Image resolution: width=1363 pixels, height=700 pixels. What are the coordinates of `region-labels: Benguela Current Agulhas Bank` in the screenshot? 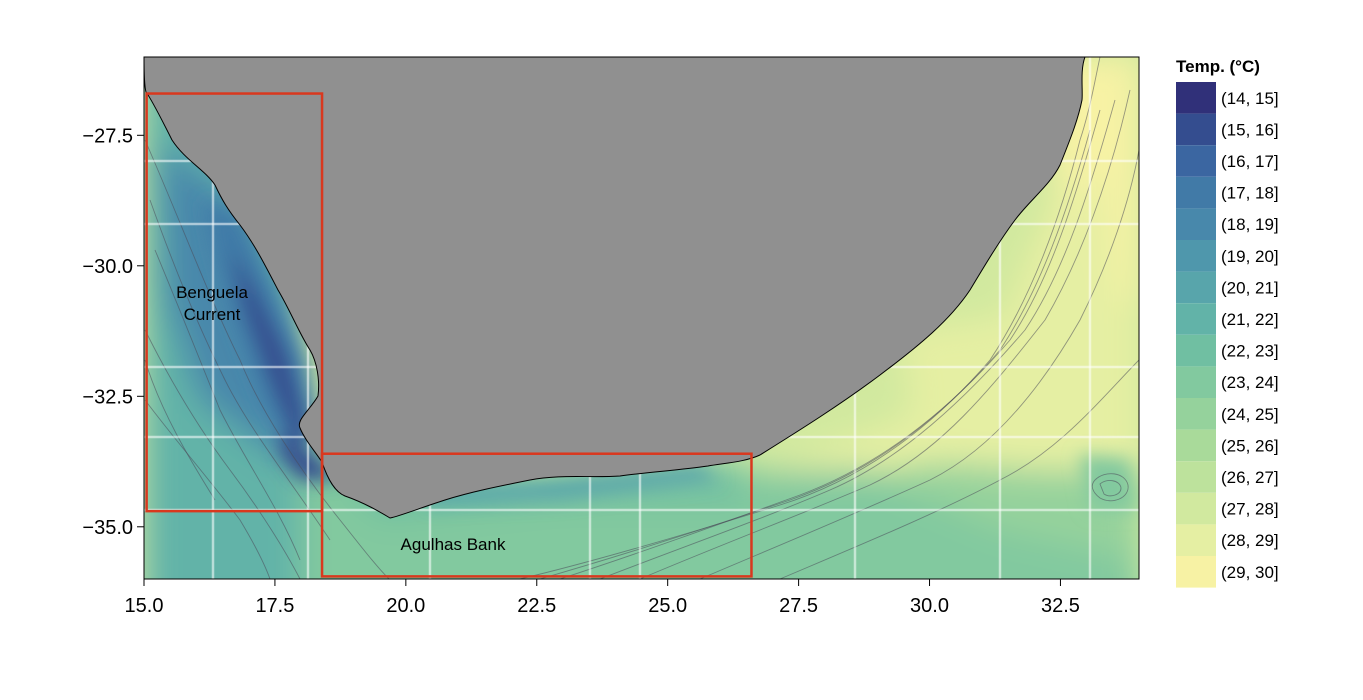 It's located at (341, 418).